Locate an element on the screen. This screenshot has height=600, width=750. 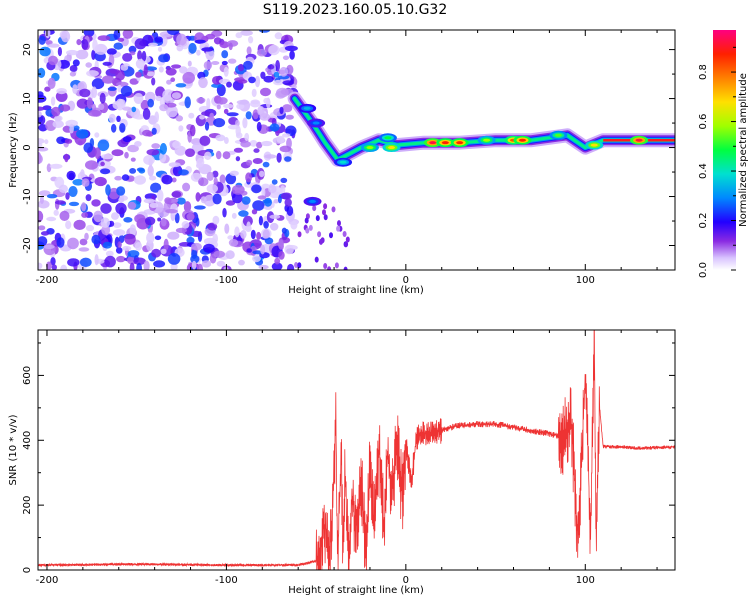
x-tick-label: -200 is located at coordinates (47, 580).